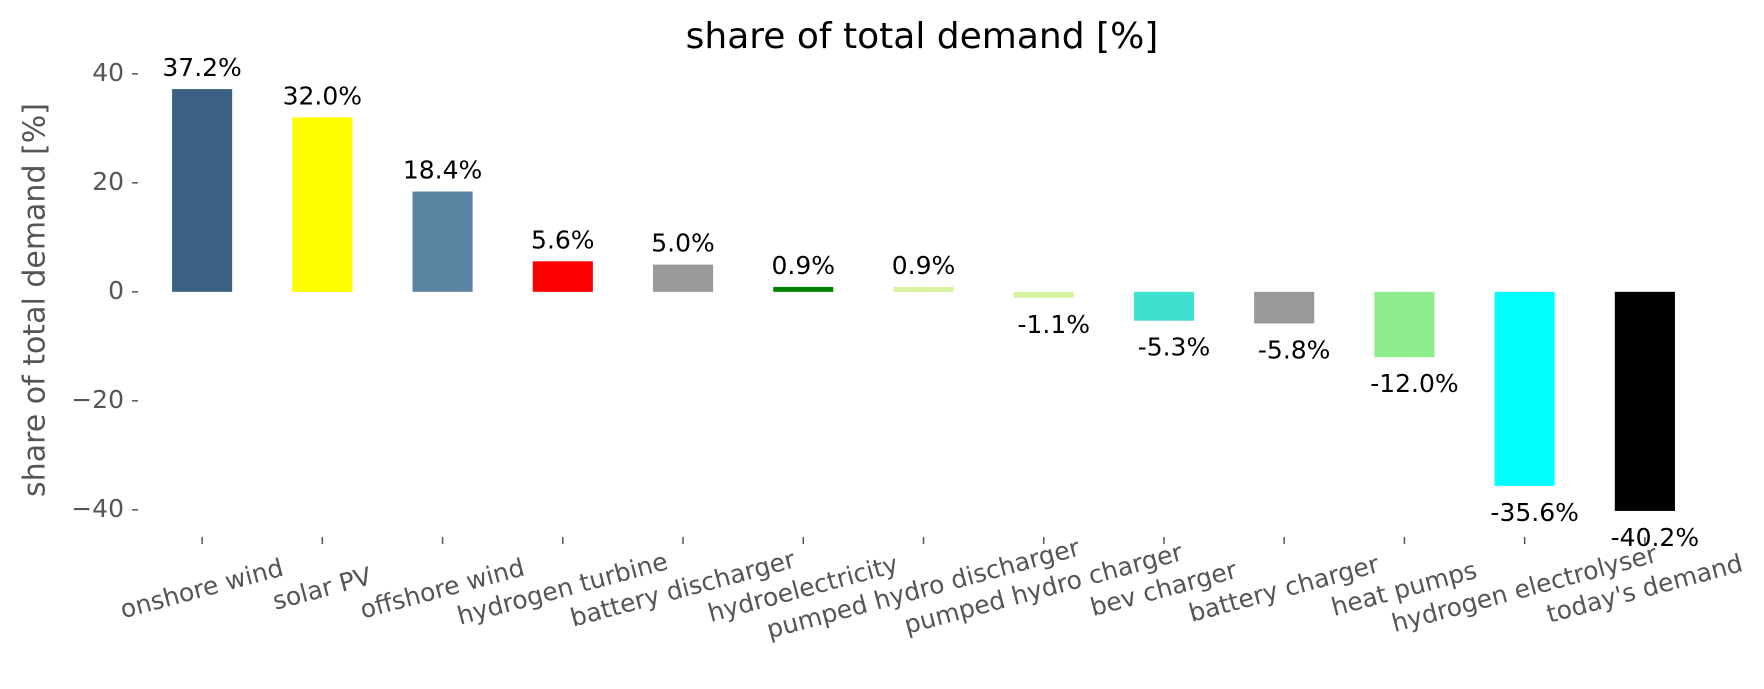 The image size is (1764, 689). What do you see at coordinates (922, 36) in the screenshot?
I see `chart-title: share of total demand [%]` at bounding box center [922, 36].